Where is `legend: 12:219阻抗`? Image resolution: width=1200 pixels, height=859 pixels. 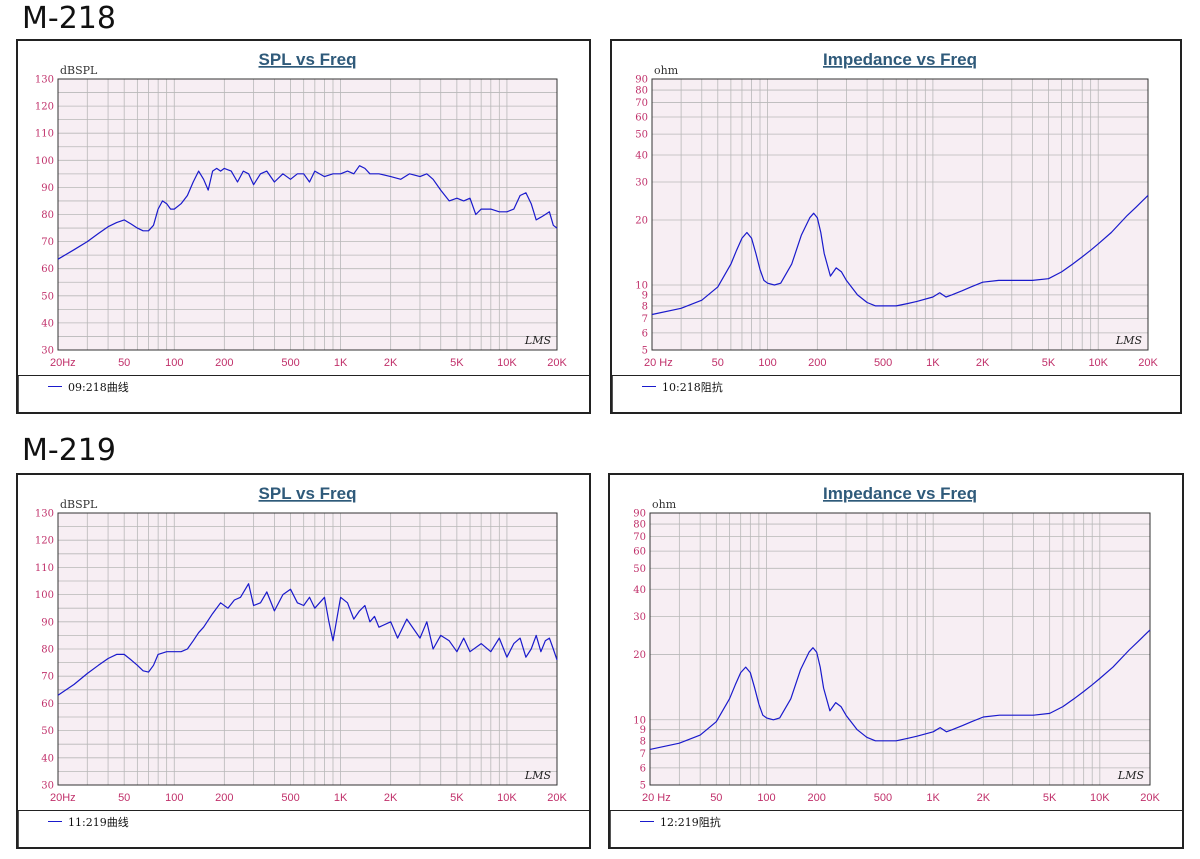
legend: 12:219阻抗 is located at coordinates (896, 828).